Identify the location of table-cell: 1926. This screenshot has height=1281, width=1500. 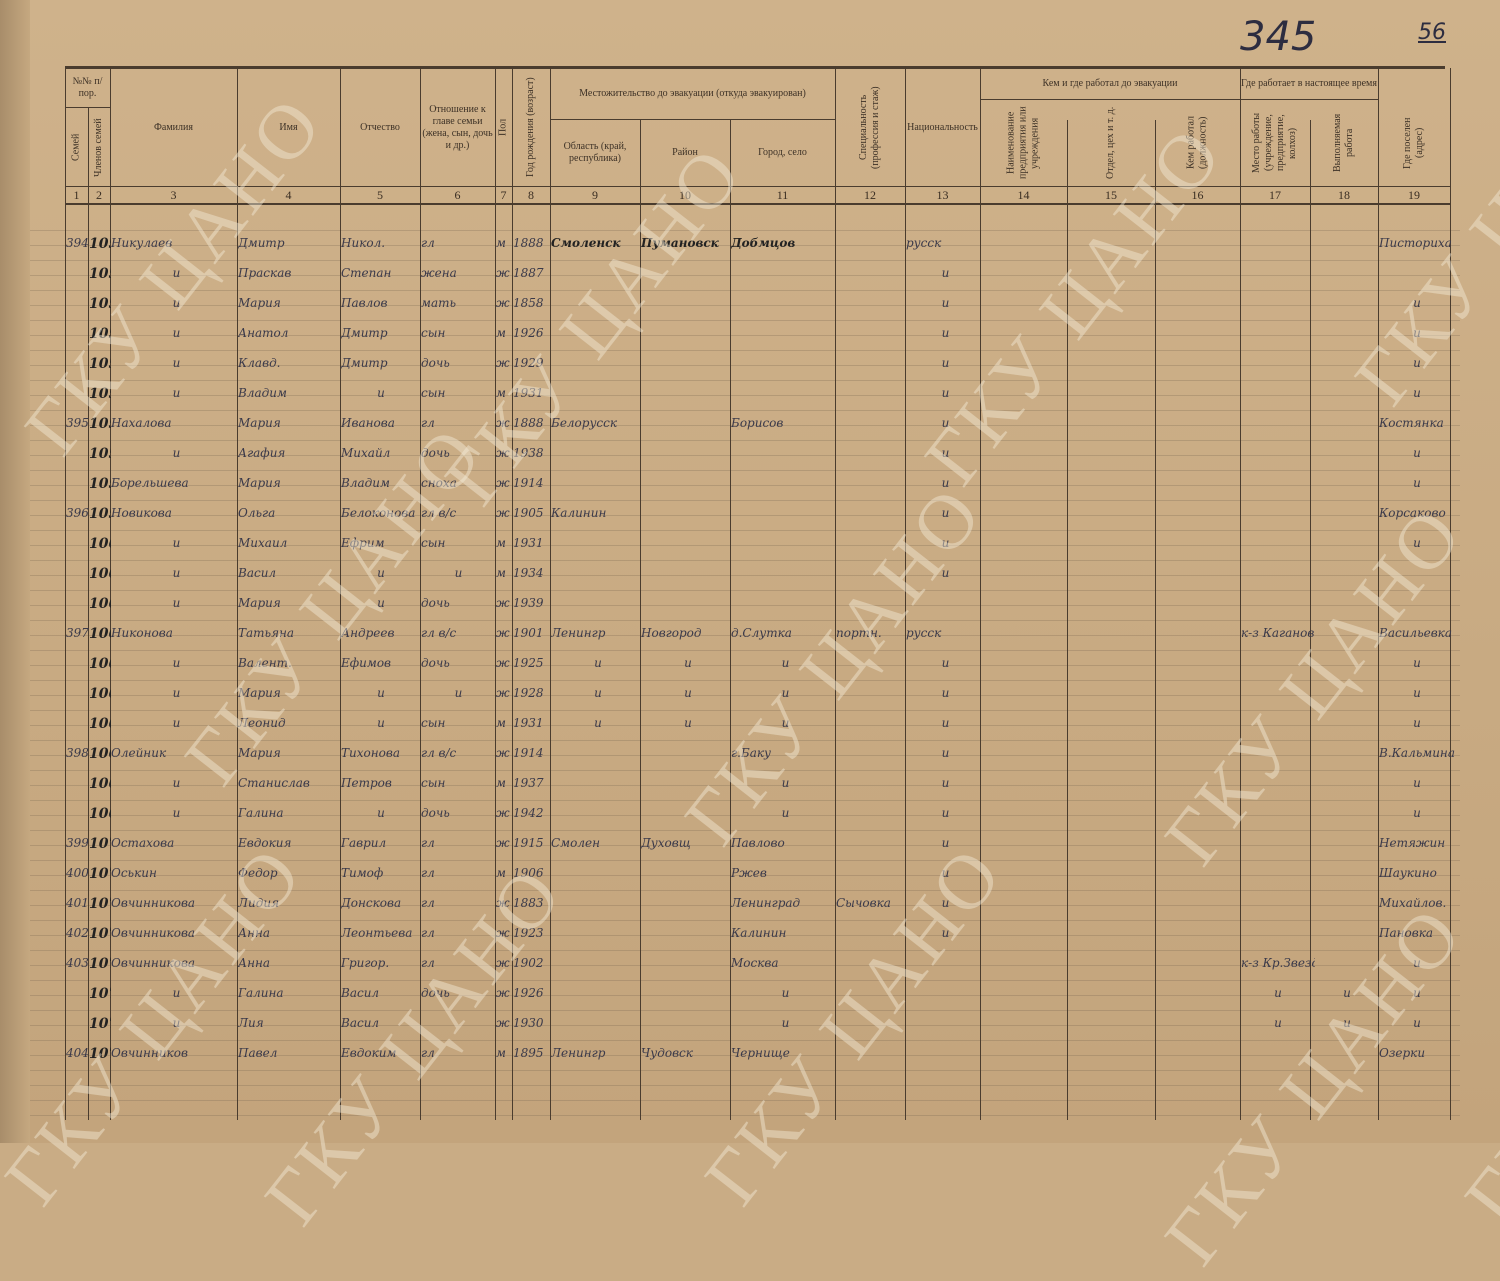
(528, 993).